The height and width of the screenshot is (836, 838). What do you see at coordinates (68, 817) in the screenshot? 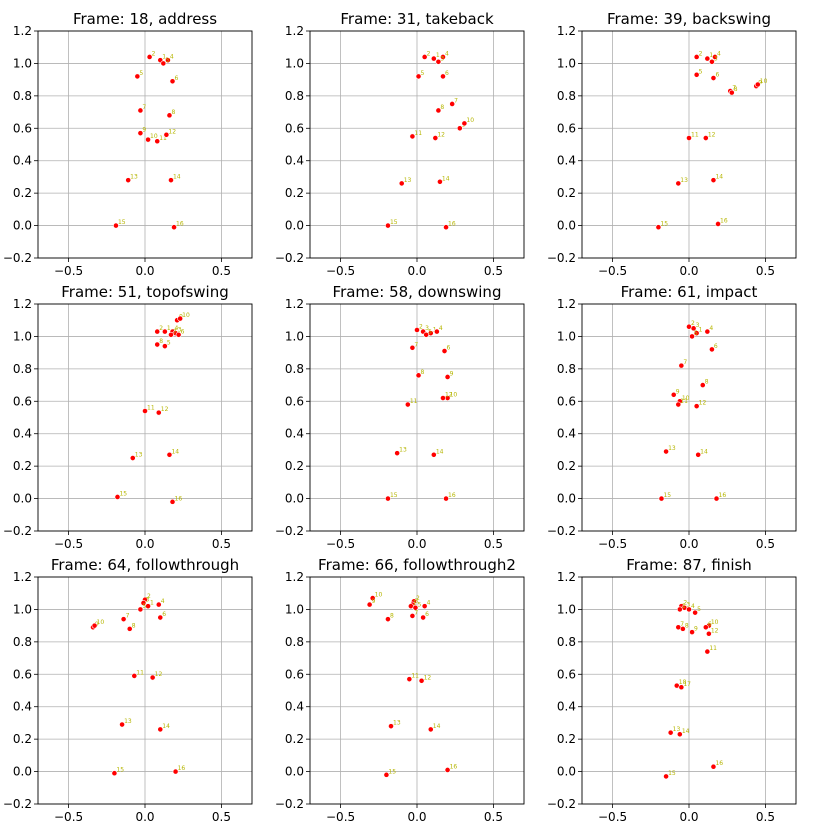
I see `x-tick-label: −0.5` at bounding box center [68, 817].